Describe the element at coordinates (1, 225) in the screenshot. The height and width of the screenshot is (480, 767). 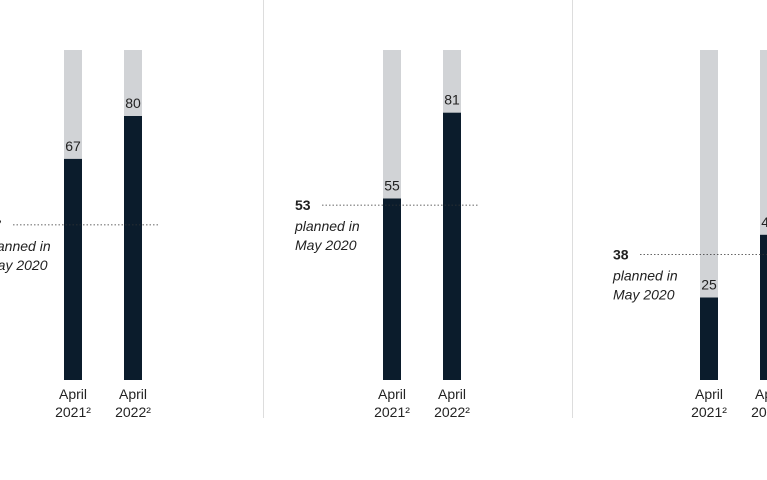
I see `reference-value: 47` at that location.